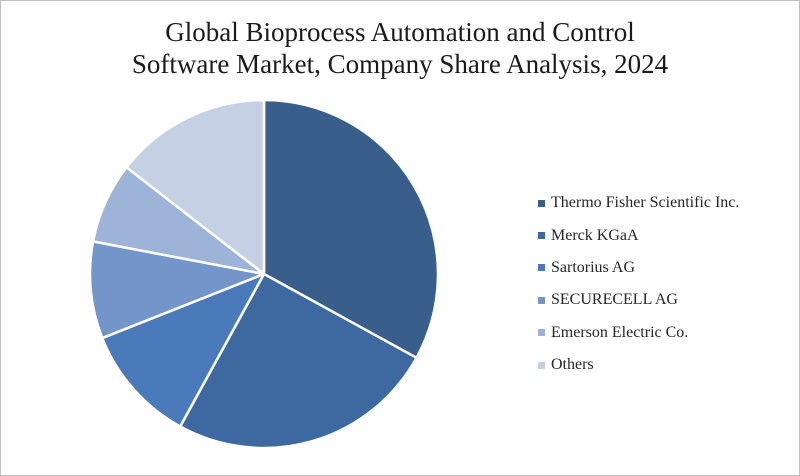 This screenshot has width=800, height=476. I want to click on legend-label: Merck KGaA, so click(595, 235).